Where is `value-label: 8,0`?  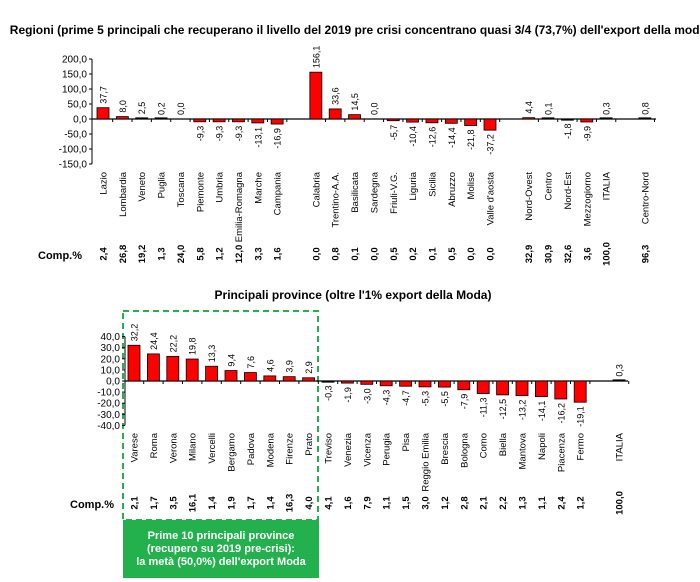
value-label: 8,0 is located at coordinates (123, 106).